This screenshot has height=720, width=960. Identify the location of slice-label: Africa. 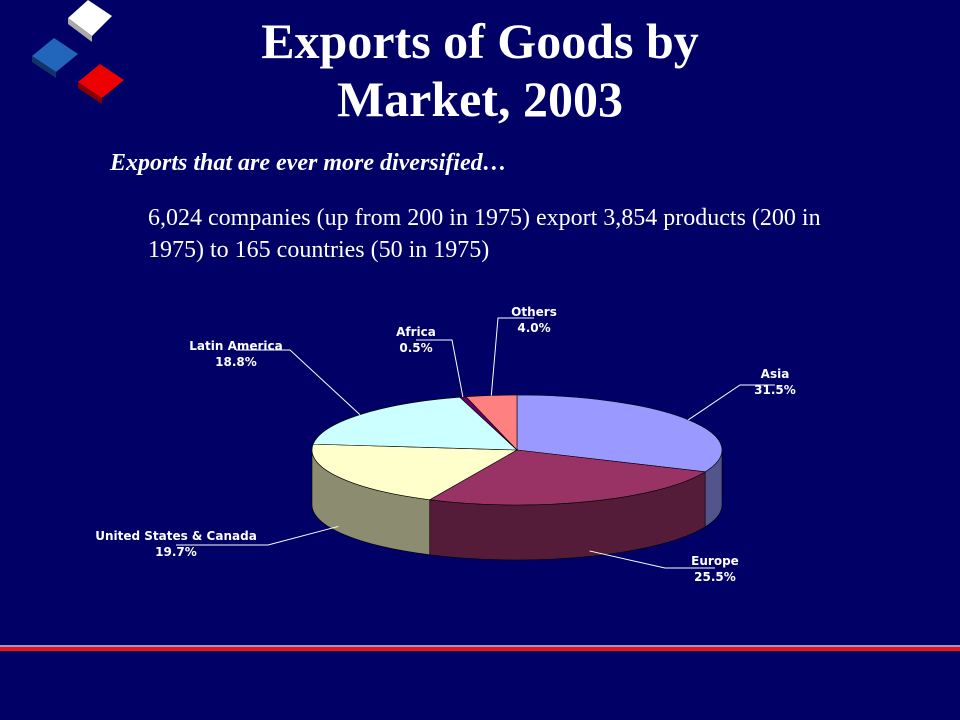
(416, 332).